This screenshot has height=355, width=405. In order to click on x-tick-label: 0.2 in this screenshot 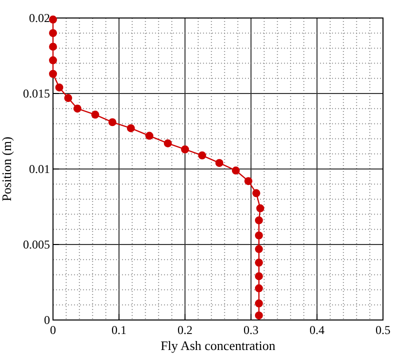, I will do `click(185, 329)`.